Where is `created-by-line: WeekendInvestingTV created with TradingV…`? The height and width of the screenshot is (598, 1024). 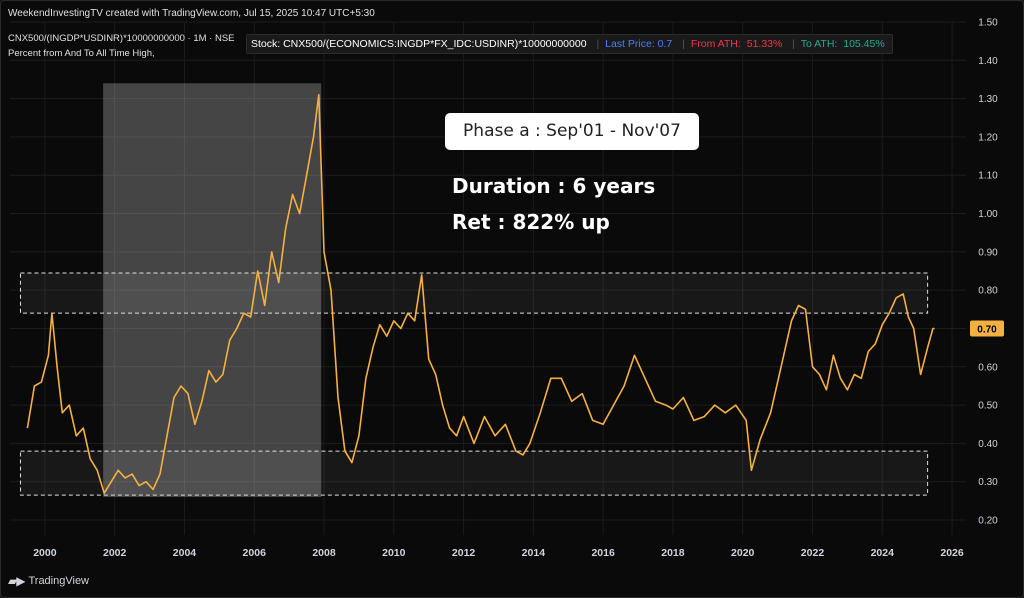
created-by-line: WeekendInvestingTV created with TradingV… is located at coordinates (191, 13).